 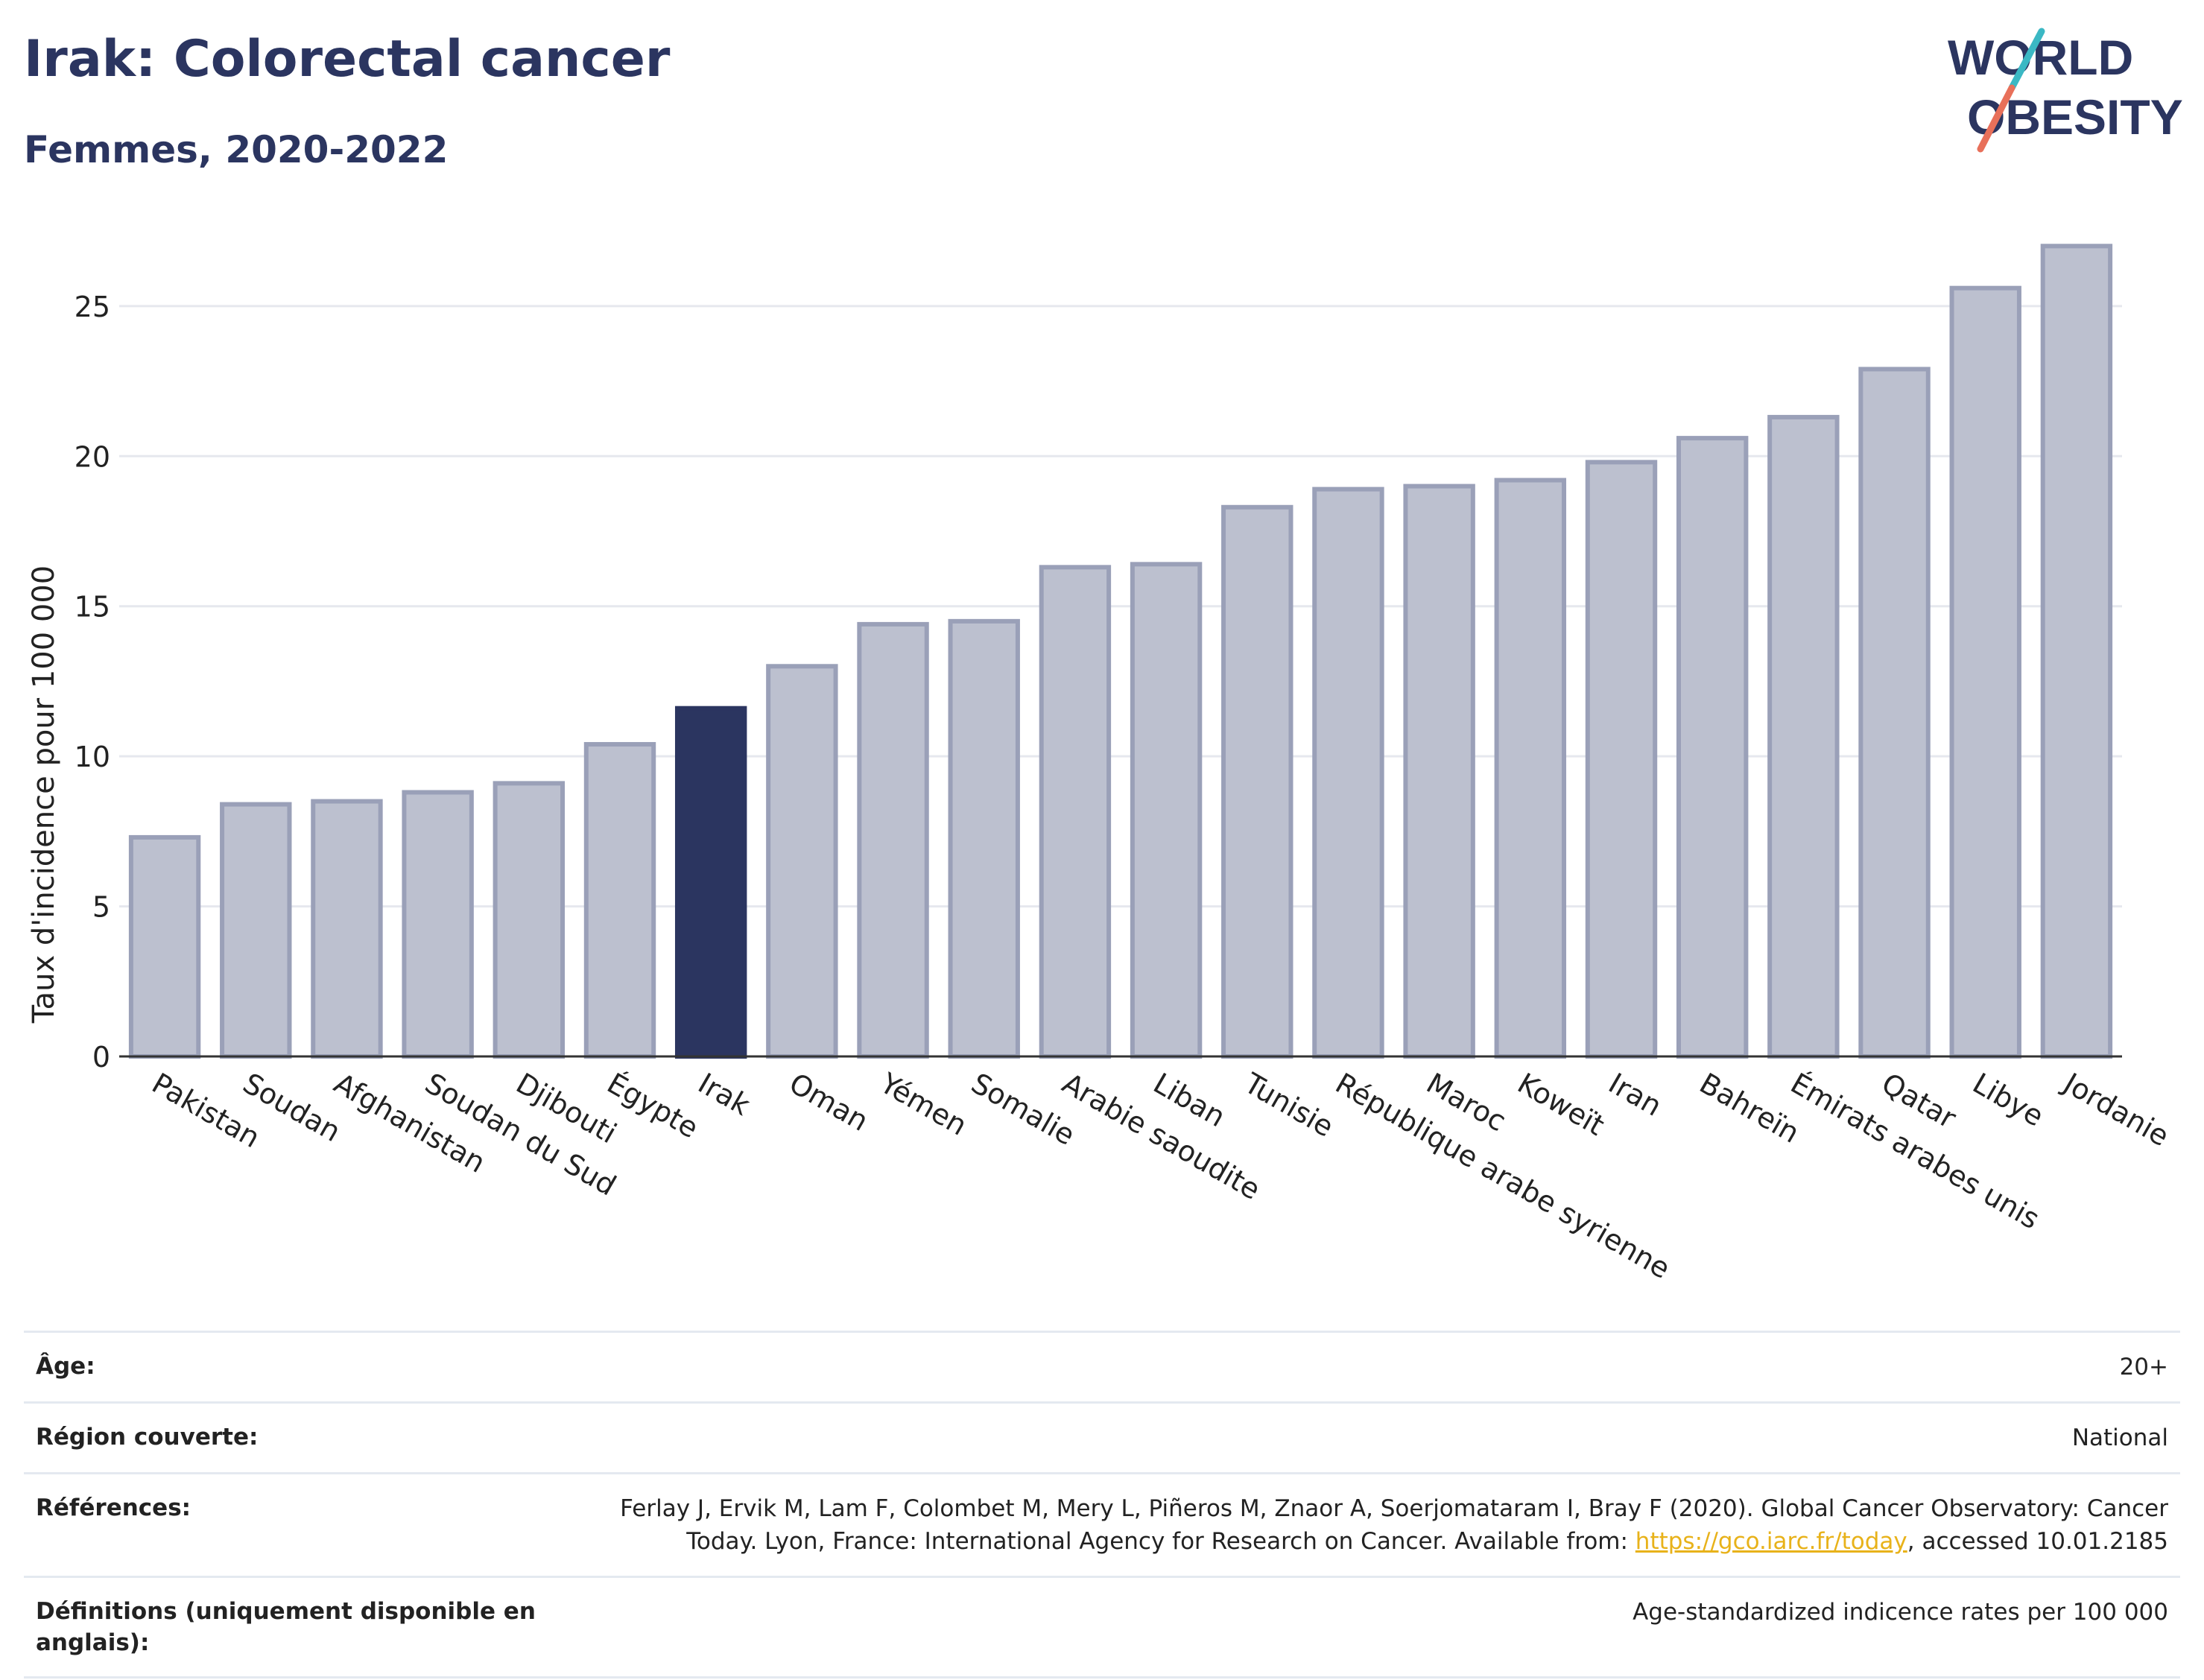 What do you see at coordinates (1621, 759) in the screenshot?
I see `bar-iran` at bounding box center [1621, 759].